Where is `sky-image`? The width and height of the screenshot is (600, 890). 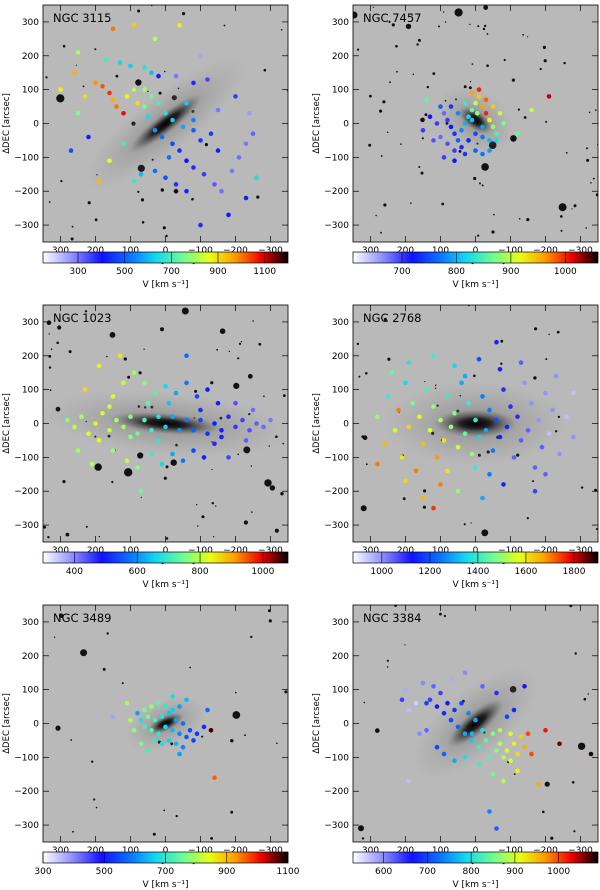 sky-image is located at coordinates (165, 423).